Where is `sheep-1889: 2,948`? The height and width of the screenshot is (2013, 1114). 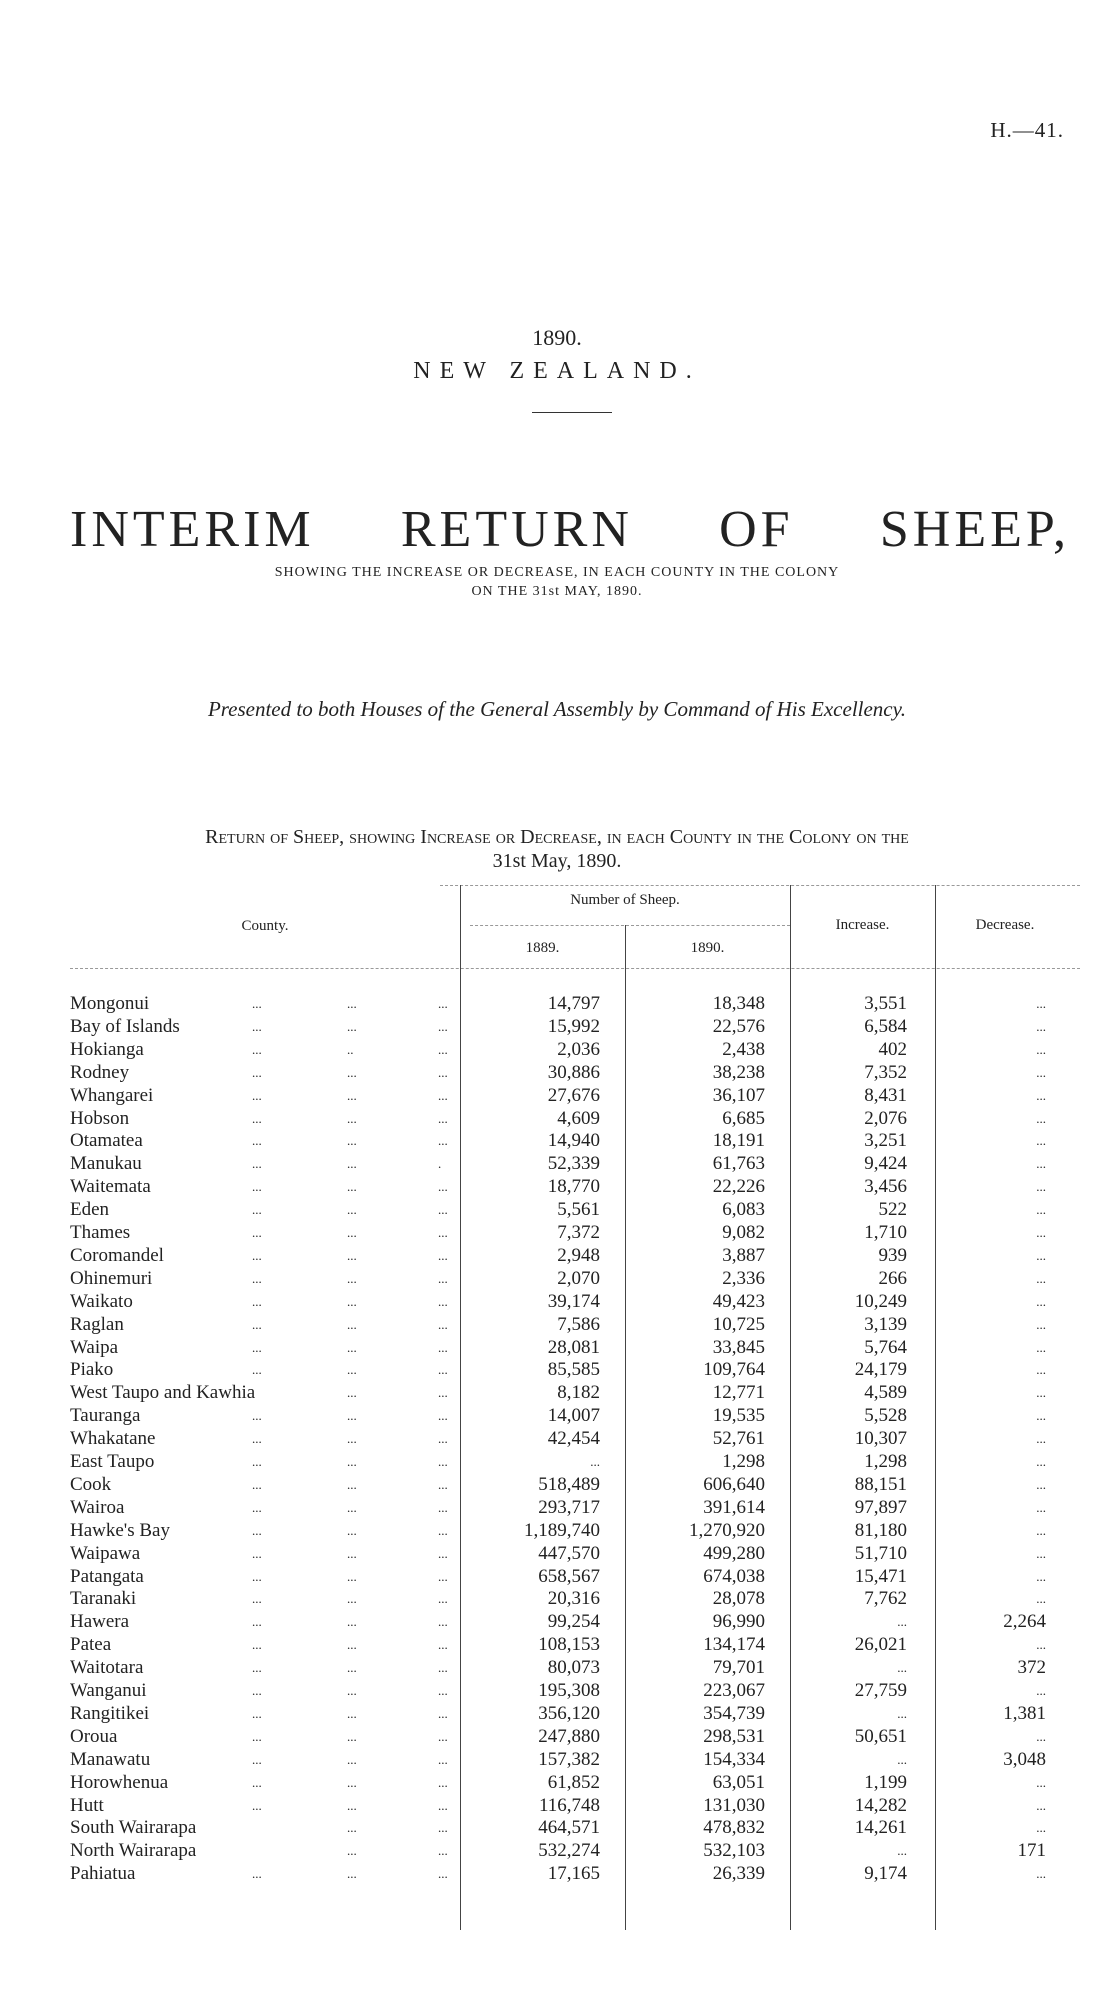 sheep-1889: 2,948 is located at coordinates (578, 1255).